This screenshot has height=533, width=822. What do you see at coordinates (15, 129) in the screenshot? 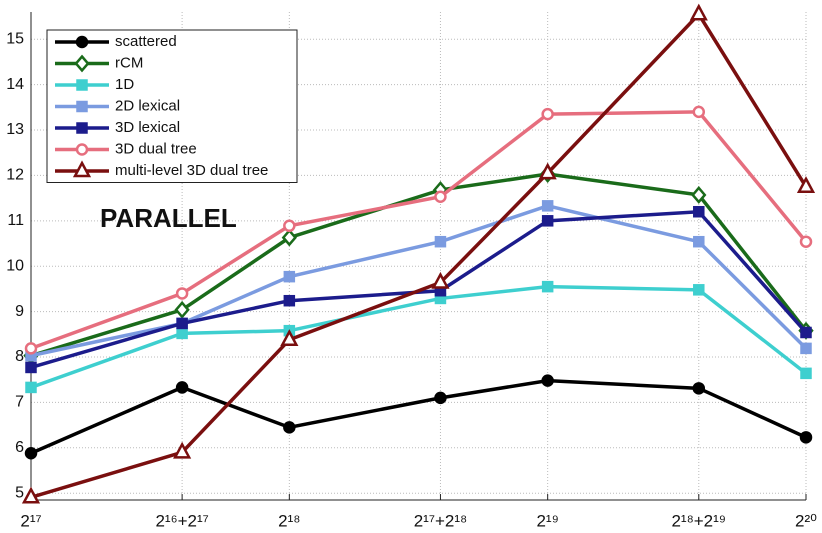
I see `y-tick-label: 13` at bounding box center [15, 129].